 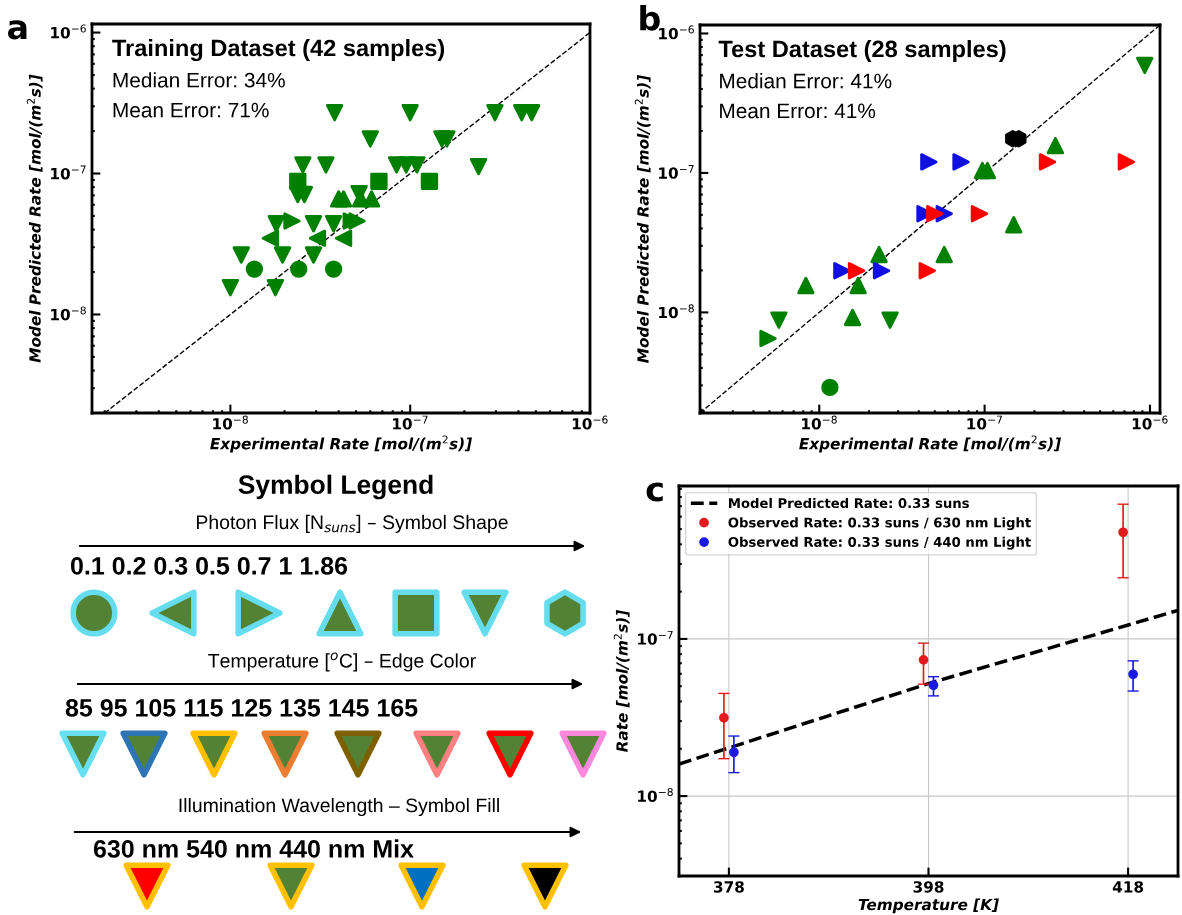 I want to click on text: Symbol Legend, so click(x=335, y=487).